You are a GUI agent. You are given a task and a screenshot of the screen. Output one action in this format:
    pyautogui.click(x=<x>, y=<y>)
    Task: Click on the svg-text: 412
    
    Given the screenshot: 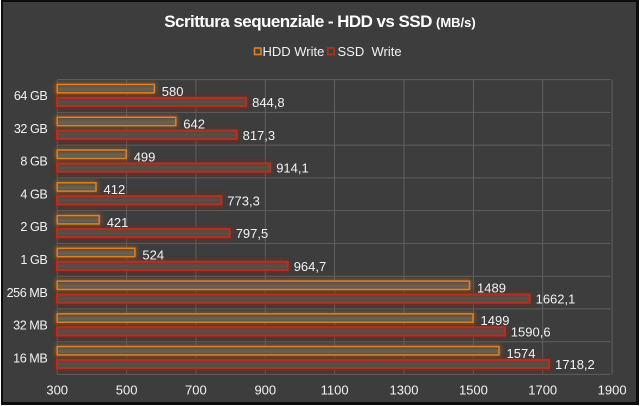 What is the action you would take?
    pyautogui.click(x=115, y=189)
    